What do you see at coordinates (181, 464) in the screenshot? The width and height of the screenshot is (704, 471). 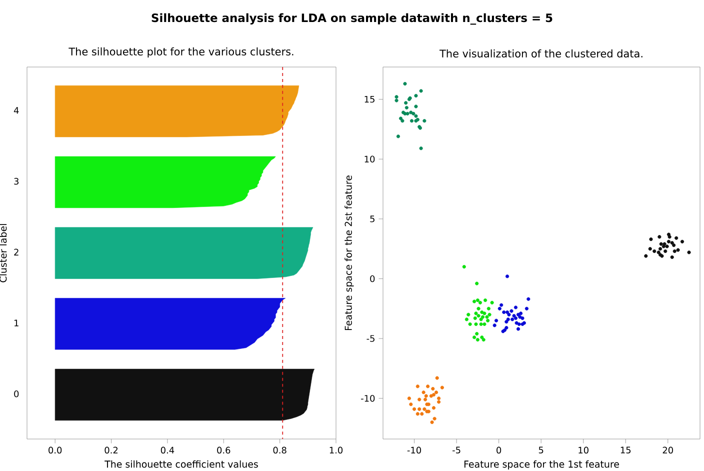 I see `x-axis-title: The silhouette coefficient values` at bounding box center [181, 464].